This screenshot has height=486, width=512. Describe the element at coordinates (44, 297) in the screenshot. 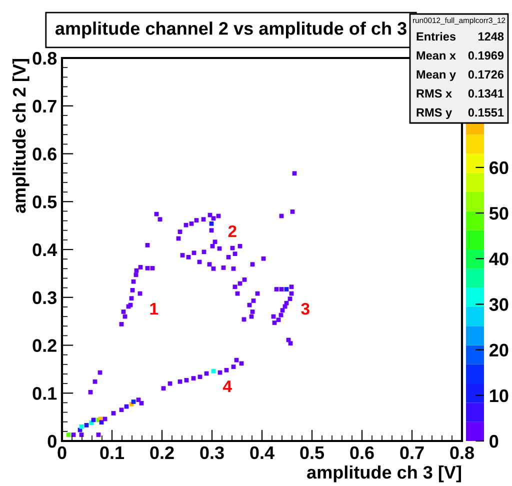

I see `y-tick-label: 0.3` at that location.